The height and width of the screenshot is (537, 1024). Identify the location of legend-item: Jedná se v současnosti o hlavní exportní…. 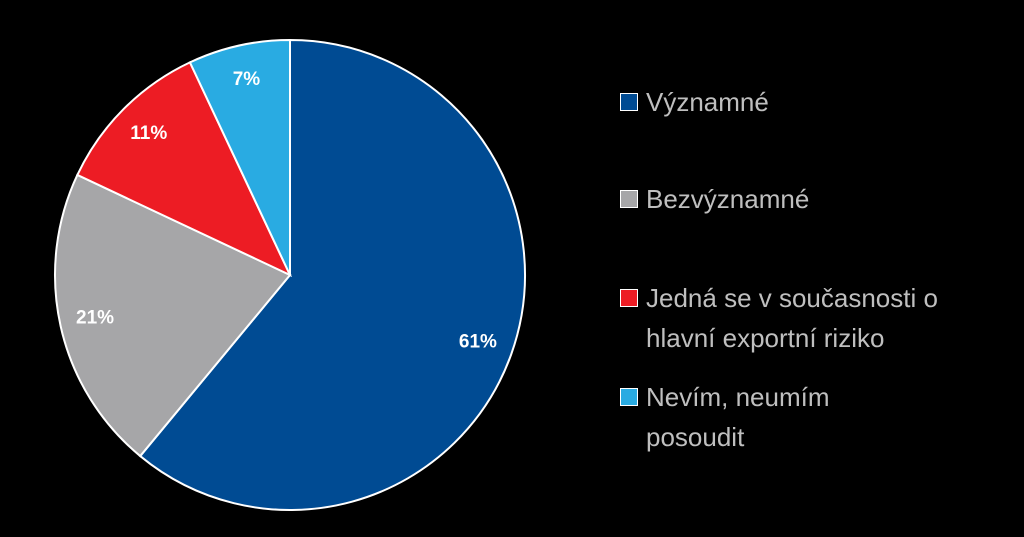
(810, 318).